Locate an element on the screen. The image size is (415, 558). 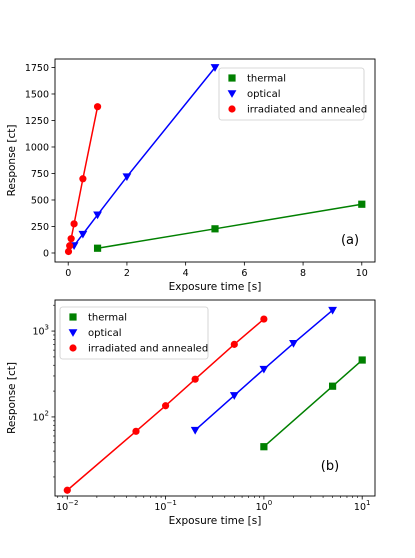
x-tick-label: 2 is located at coordinates (127, 273).